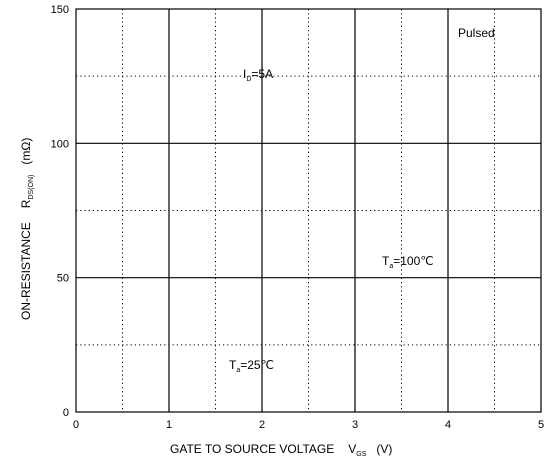  I want to click on x-tick-label: 3, so click(355, 425).